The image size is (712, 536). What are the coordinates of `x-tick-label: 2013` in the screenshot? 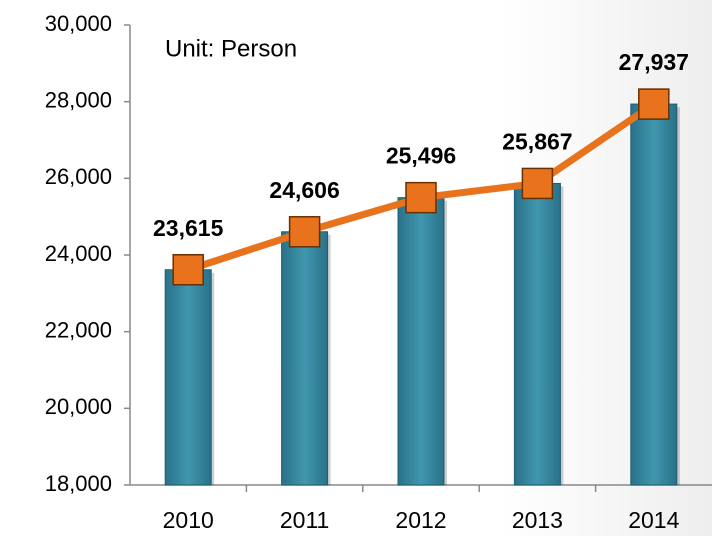 It's located at (537, 520).